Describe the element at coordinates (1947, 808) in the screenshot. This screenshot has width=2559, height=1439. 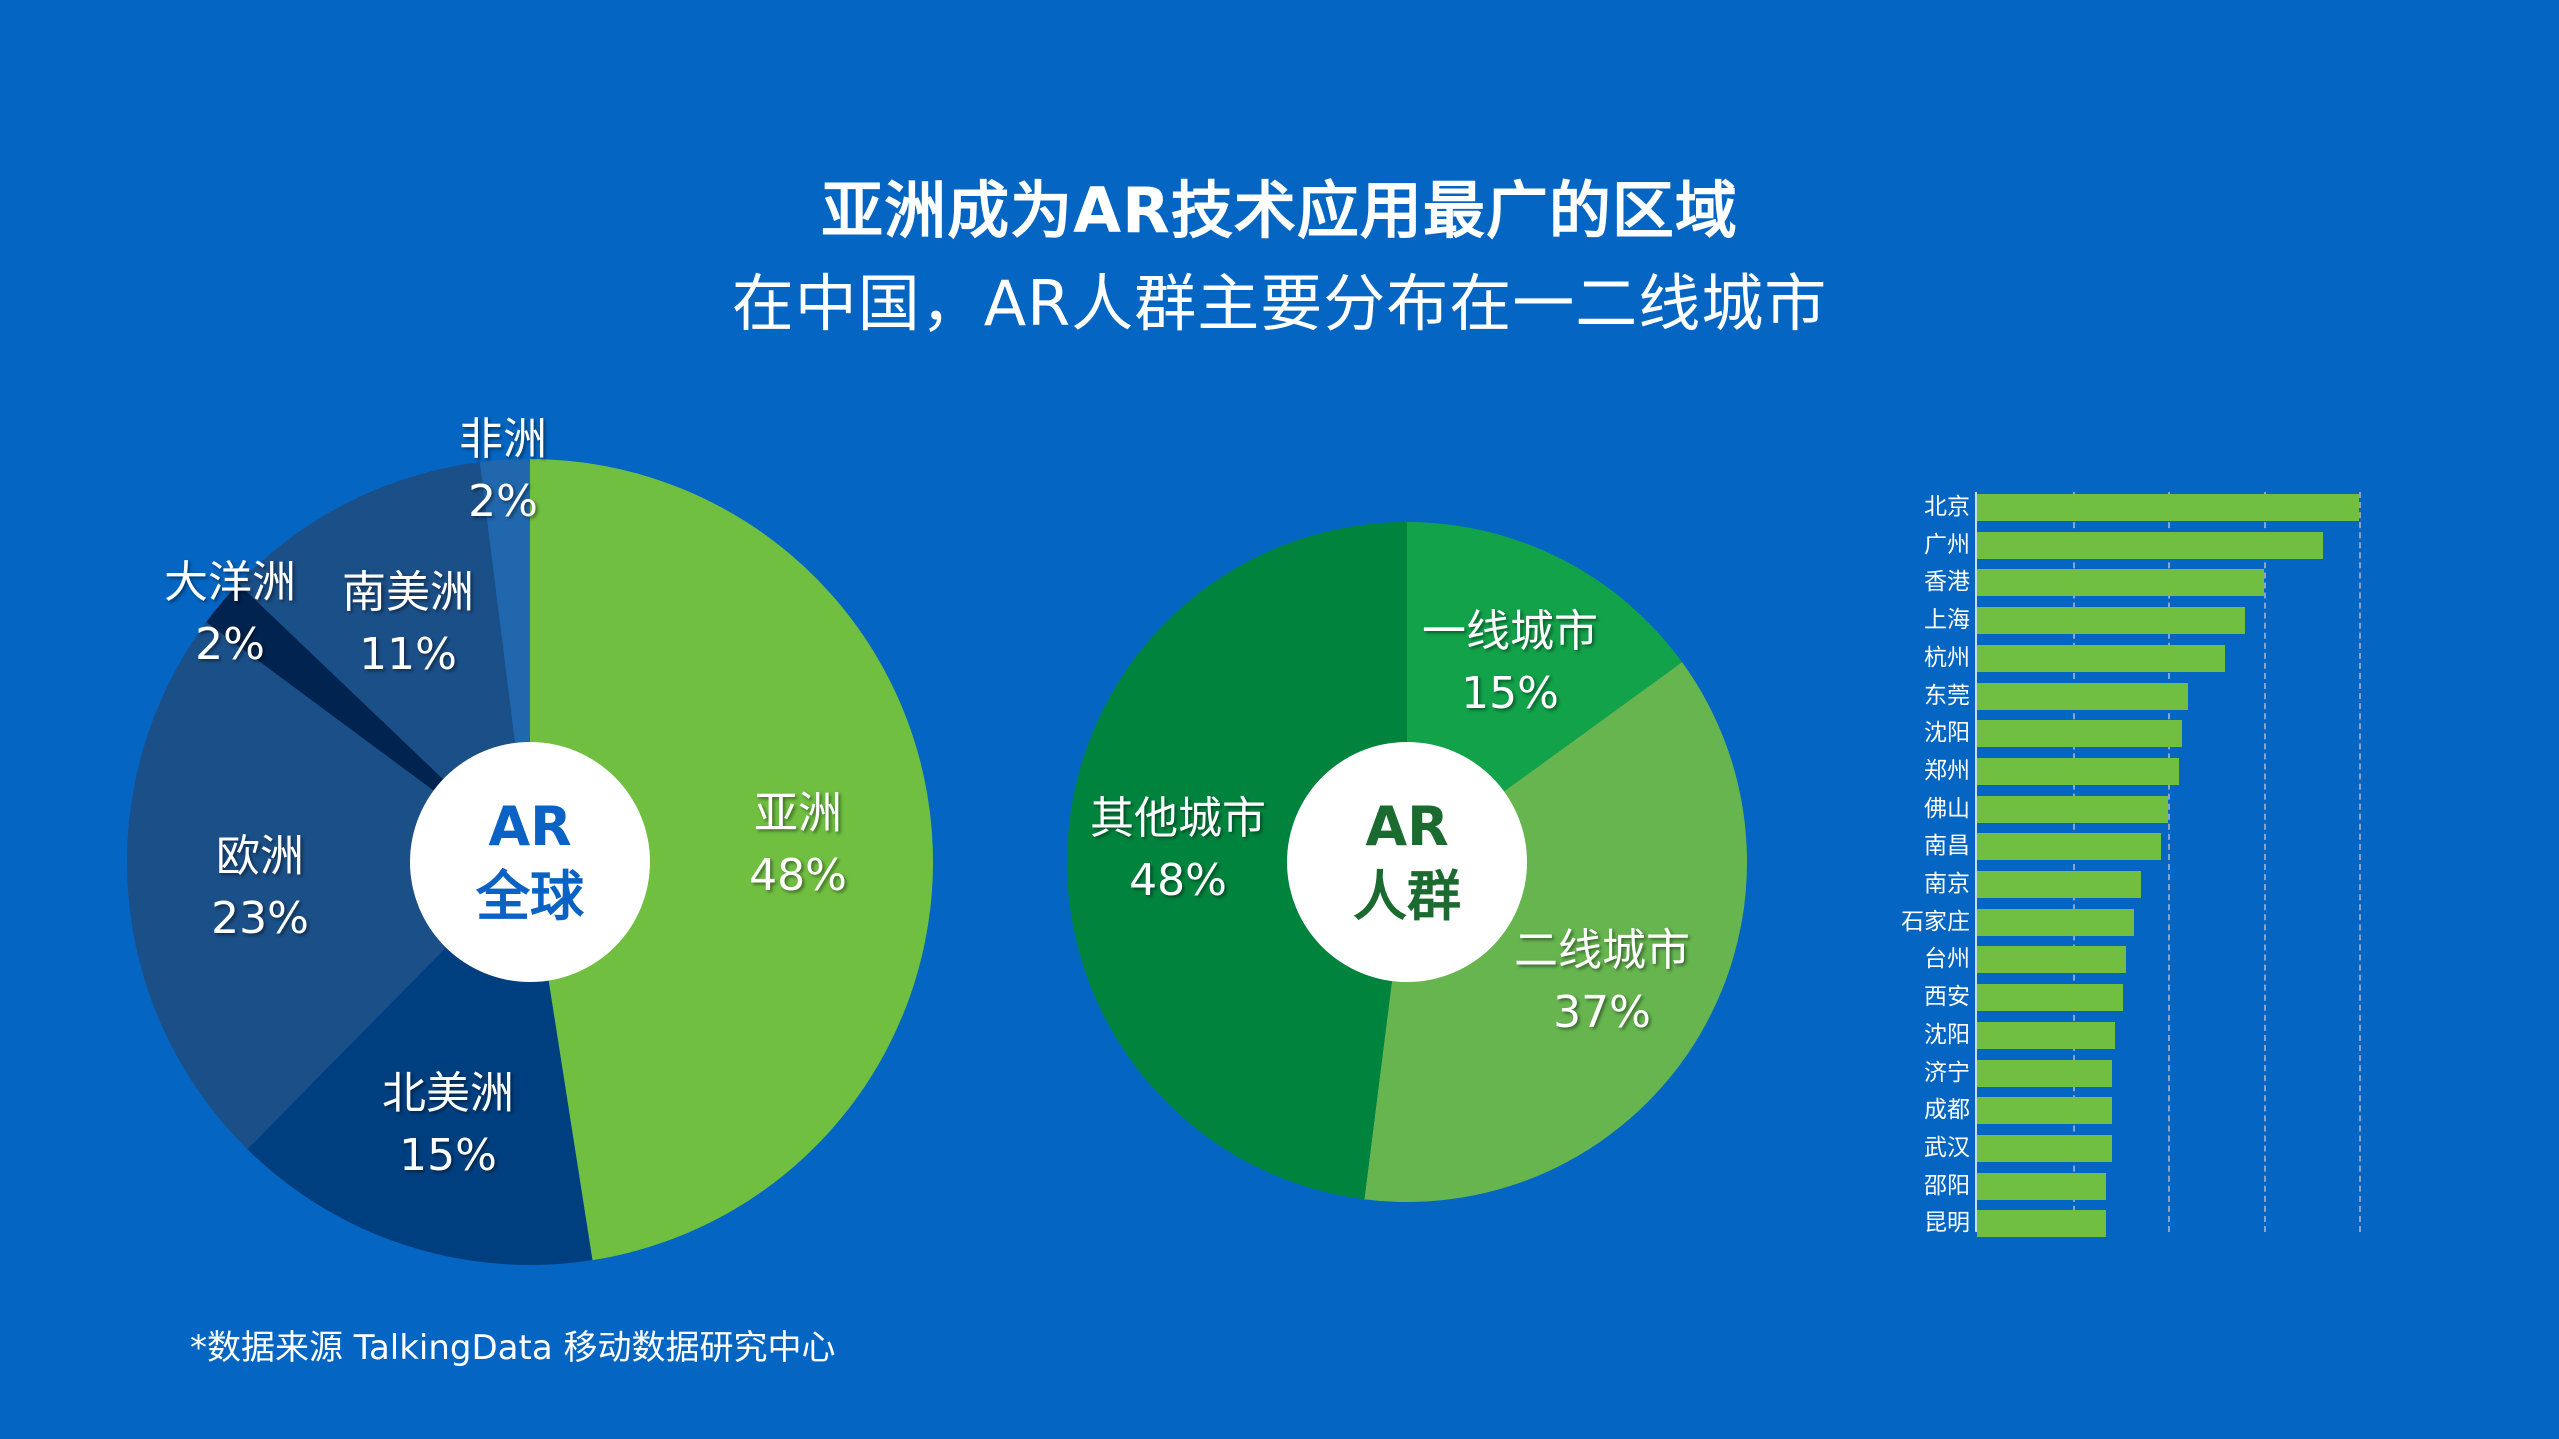
I see `bar-category-label: 佛山` at that location.